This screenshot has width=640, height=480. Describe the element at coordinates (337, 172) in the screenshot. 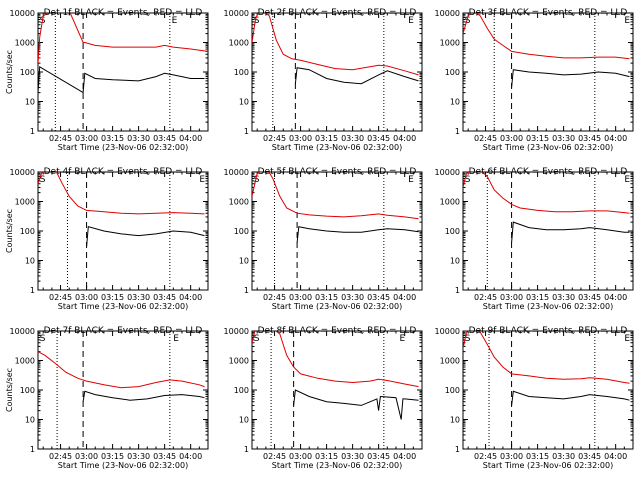

I see `panel-5-title: Det 5f BLACK = Events, RED = LLD` at that location.